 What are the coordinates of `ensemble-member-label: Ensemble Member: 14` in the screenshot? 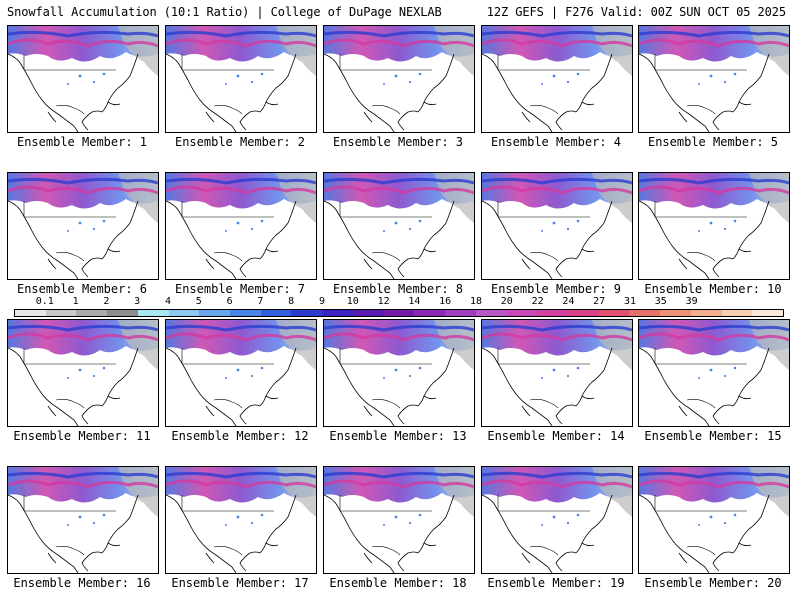 It's located at (556, 436).